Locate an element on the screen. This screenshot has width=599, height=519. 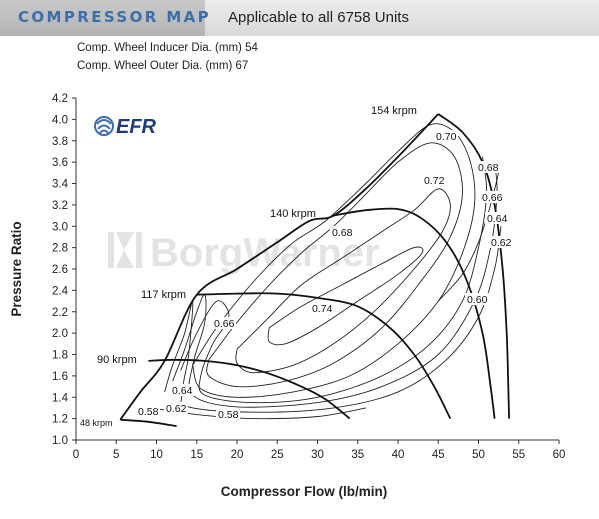
speed-line-140-krpm is located at coordinates (414, 313).